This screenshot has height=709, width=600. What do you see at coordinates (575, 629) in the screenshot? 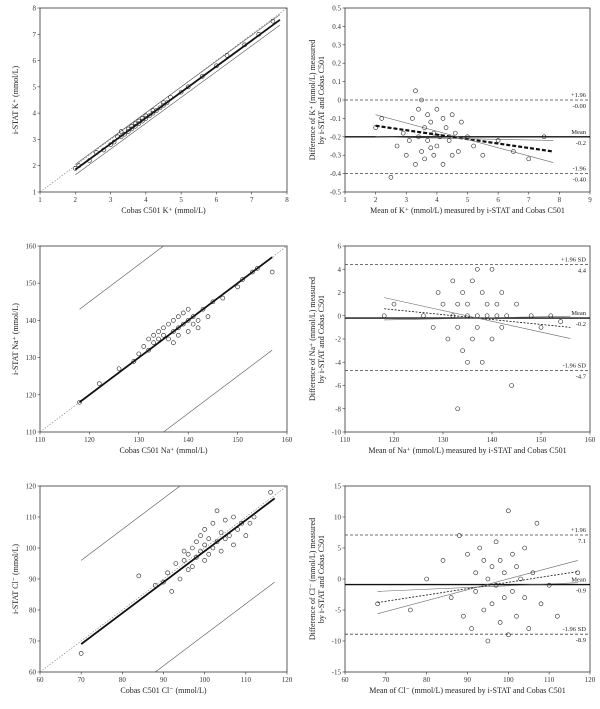
I see `ref-line-label: -1.96 SD` at bounding box center [575, 629].